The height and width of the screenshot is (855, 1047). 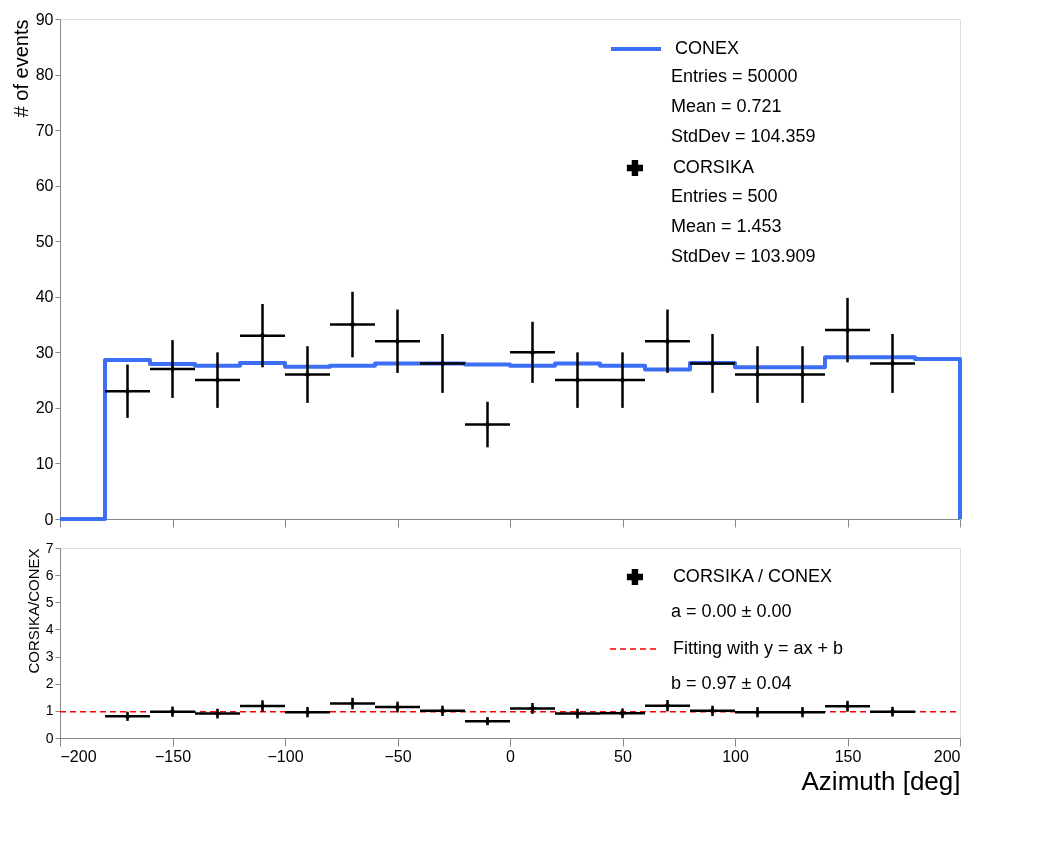 What do you see at coordinates (724, 196) in the screenshot?
I see `annotation: Entries = 500` at bounding box center [724, 196].